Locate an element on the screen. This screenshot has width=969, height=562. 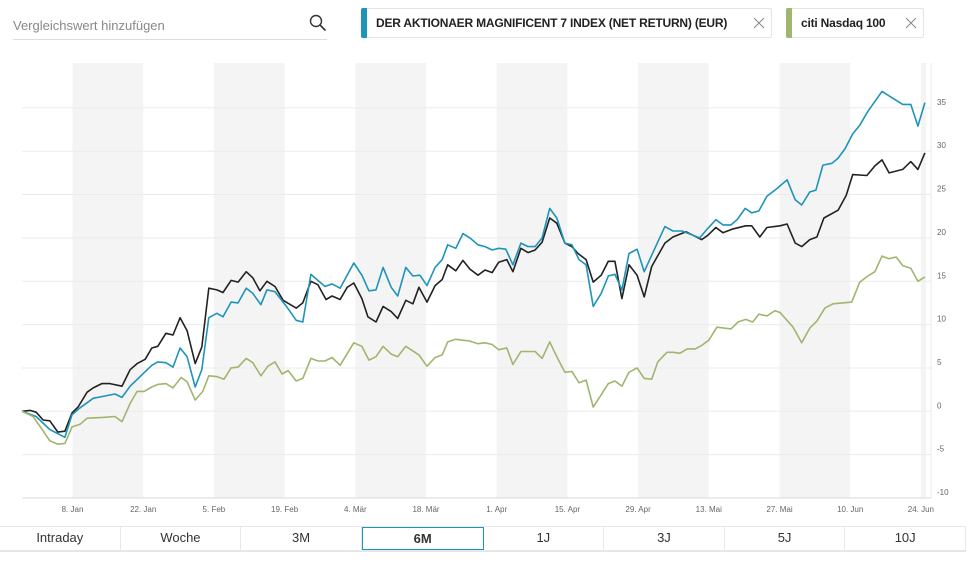
y-tick-label: -5 is located at coordinates (941, 449).